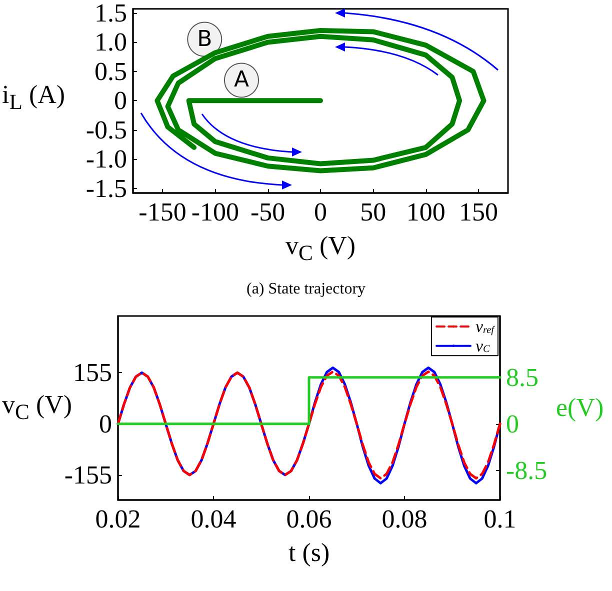 The height and width of the screenshot is (591, 612). I want to click on x-tick-label: 0.1, so click(500, 519).